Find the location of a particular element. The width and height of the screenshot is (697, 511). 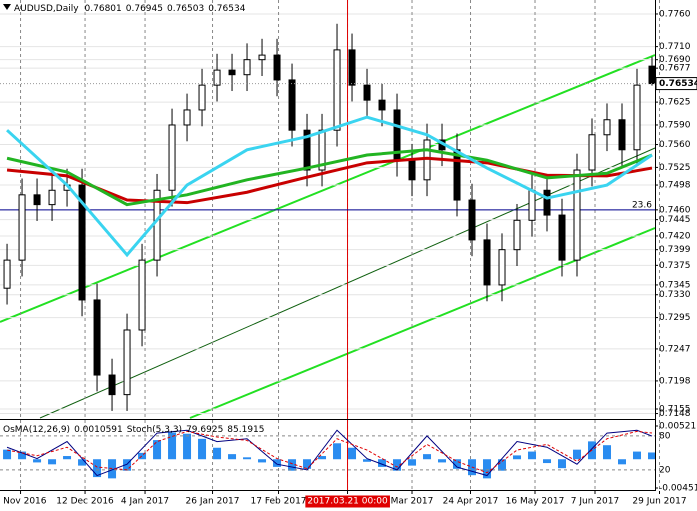

x-tick-label: 16 May 2017 is located at coordinates (535, 502).